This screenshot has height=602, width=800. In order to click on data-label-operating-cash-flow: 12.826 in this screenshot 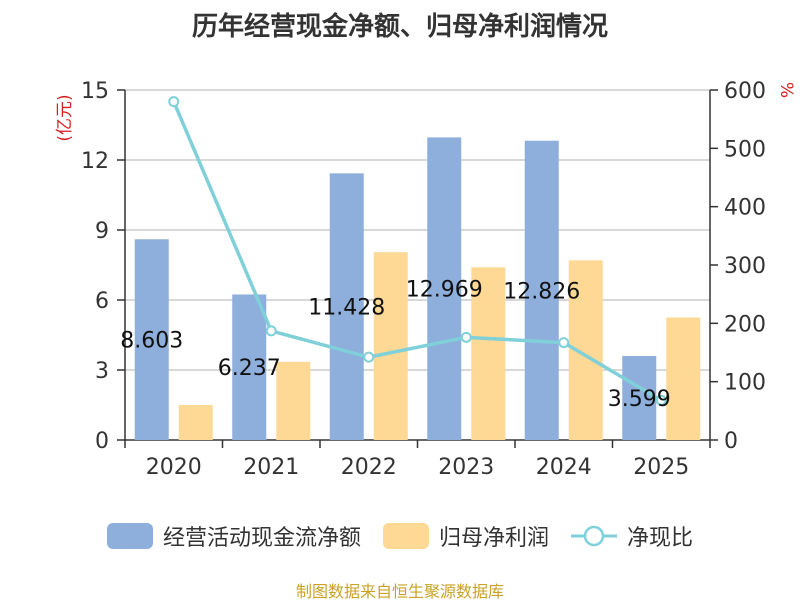, I will do `click(541, 291)`.